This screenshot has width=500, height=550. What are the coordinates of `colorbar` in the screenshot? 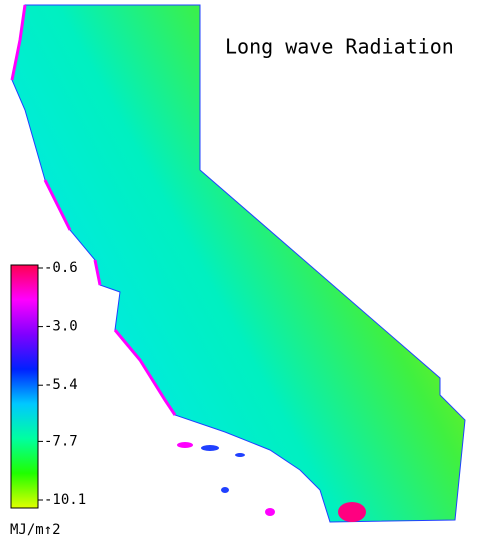 It's located at (24, 386).